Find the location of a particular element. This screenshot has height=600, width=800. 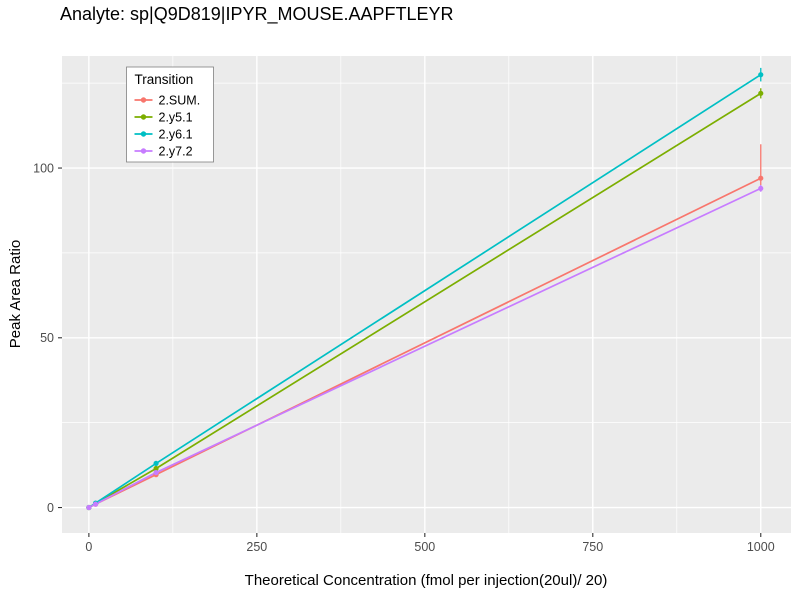

data-point-2.SUM. is located at coordinates (761, 178).